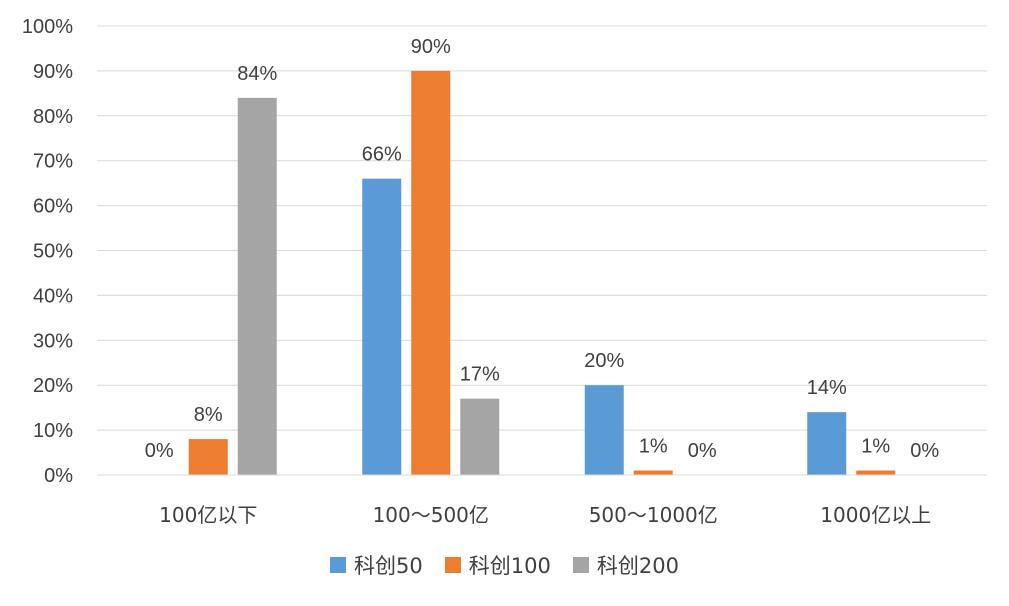  I want to click on data-label: 90%, so click(431, 47).